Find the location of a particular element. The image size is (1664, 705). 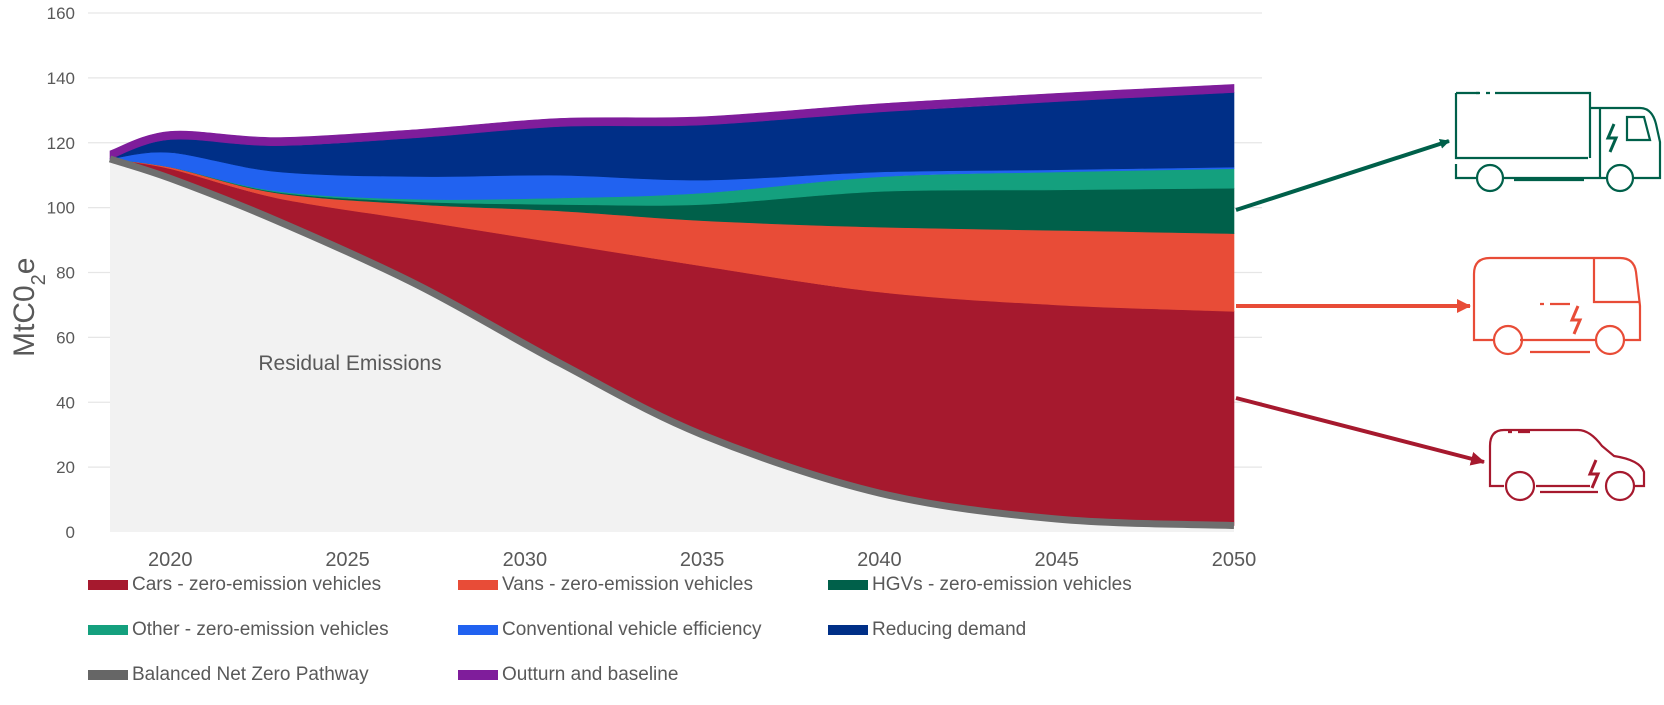

legend-item: Reducing demand is located at coordinates (927, 630).